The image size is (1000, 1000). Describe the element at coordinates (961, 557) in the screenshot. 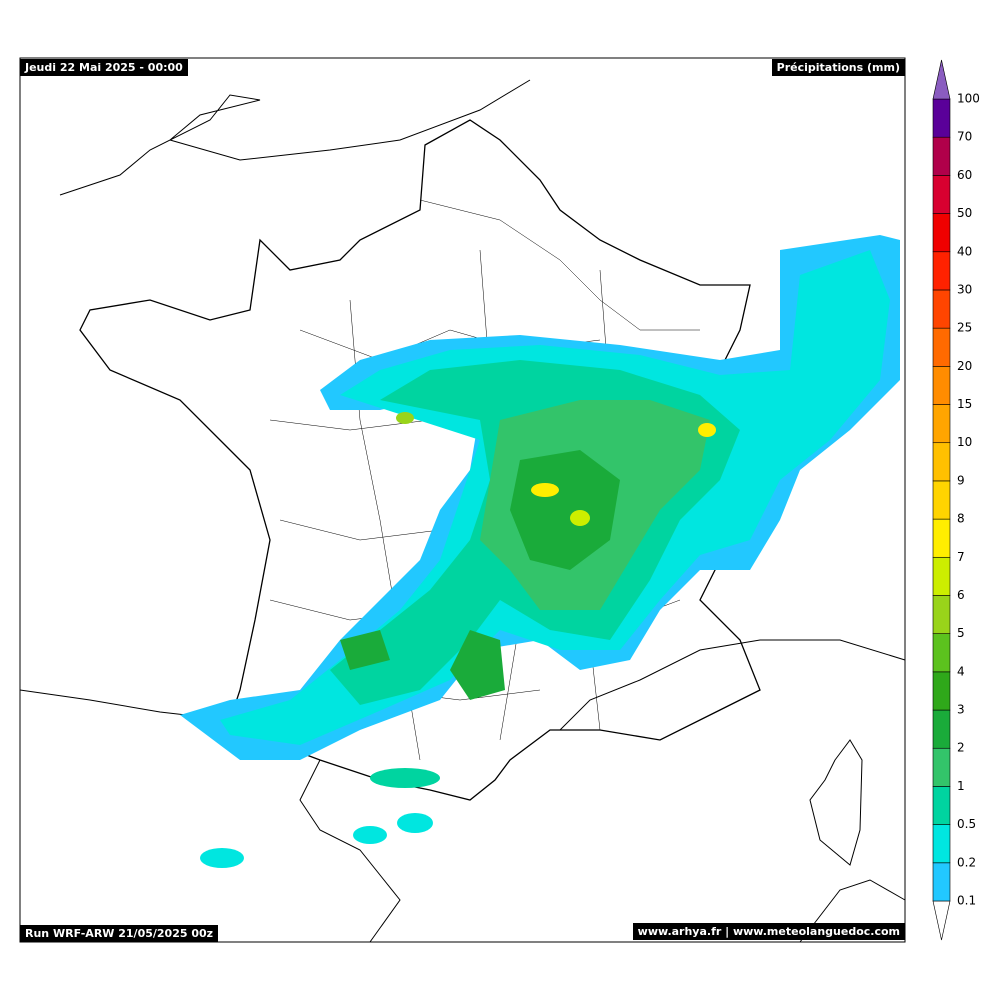

I see `colorbar-label: 7` at that location.